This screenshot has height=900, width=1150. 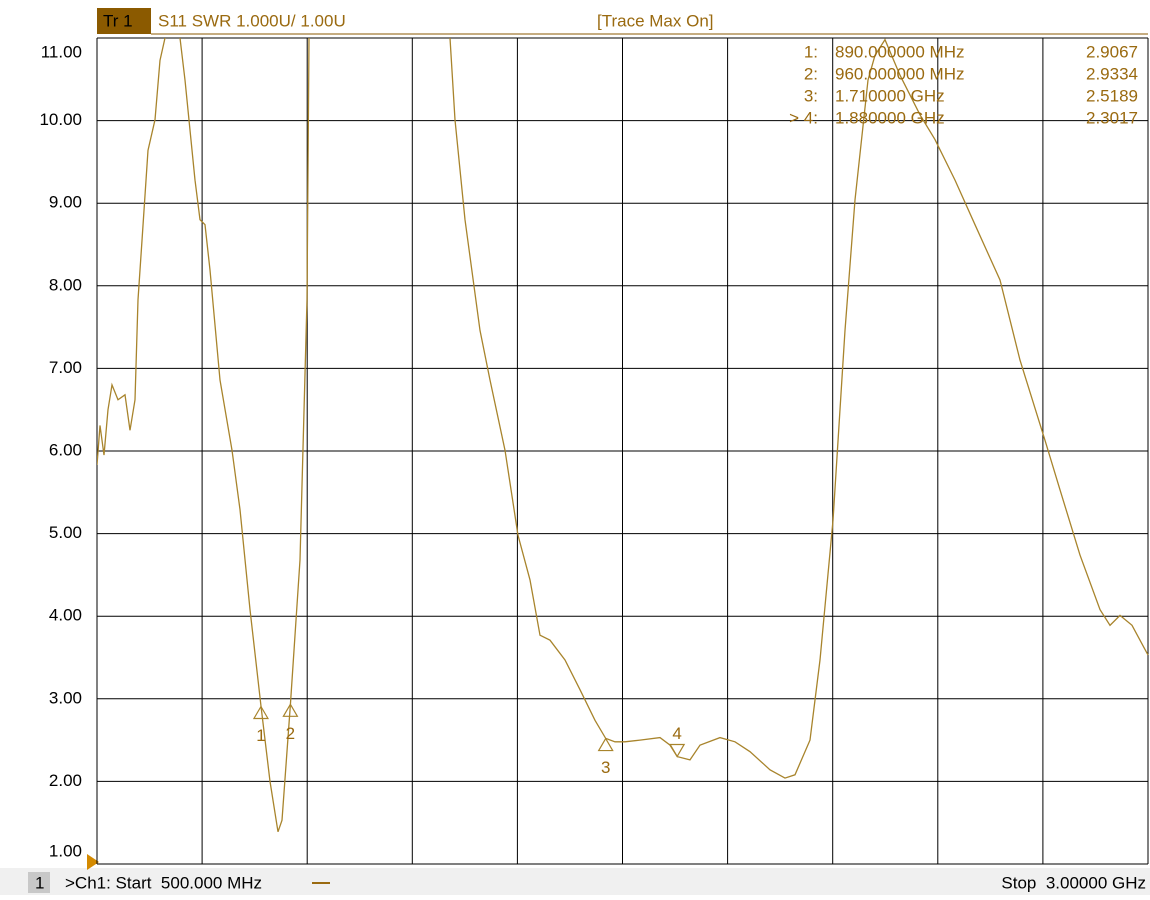 I want to click on channel-number: 1, so click(x=39, y=882).